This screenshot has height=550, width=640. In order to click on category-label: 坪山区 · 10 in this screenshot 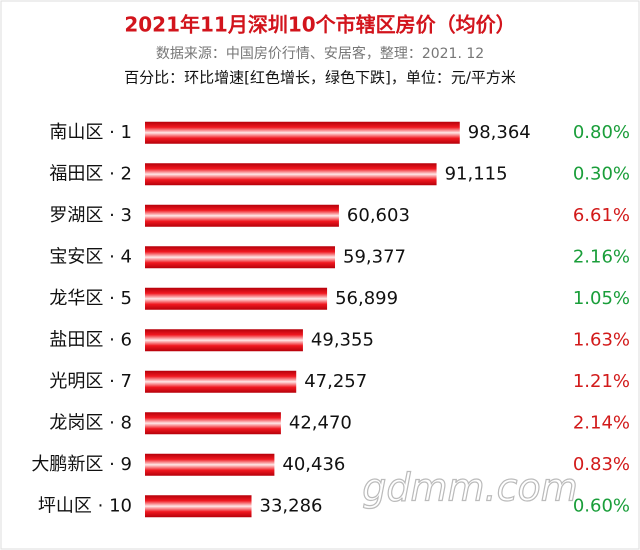, I will do `click(85, 505)`.